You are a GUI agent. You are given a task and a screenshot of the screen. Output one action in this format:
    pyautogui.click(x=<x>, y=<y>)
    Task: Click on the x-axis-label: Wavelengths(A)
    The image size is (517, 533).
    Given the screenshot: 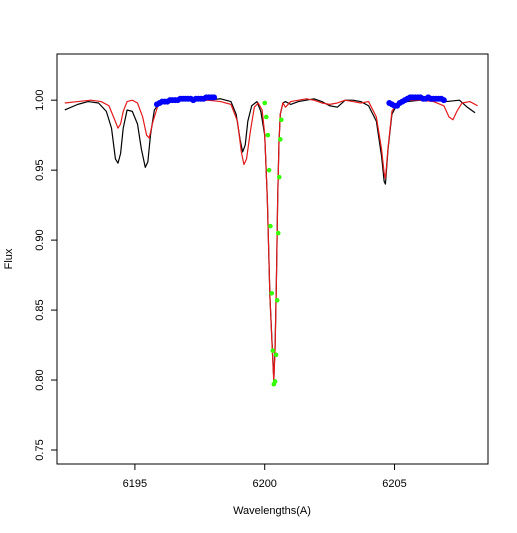 What is the action you would take?
    pyautogui.click(x=272, y=511)
    